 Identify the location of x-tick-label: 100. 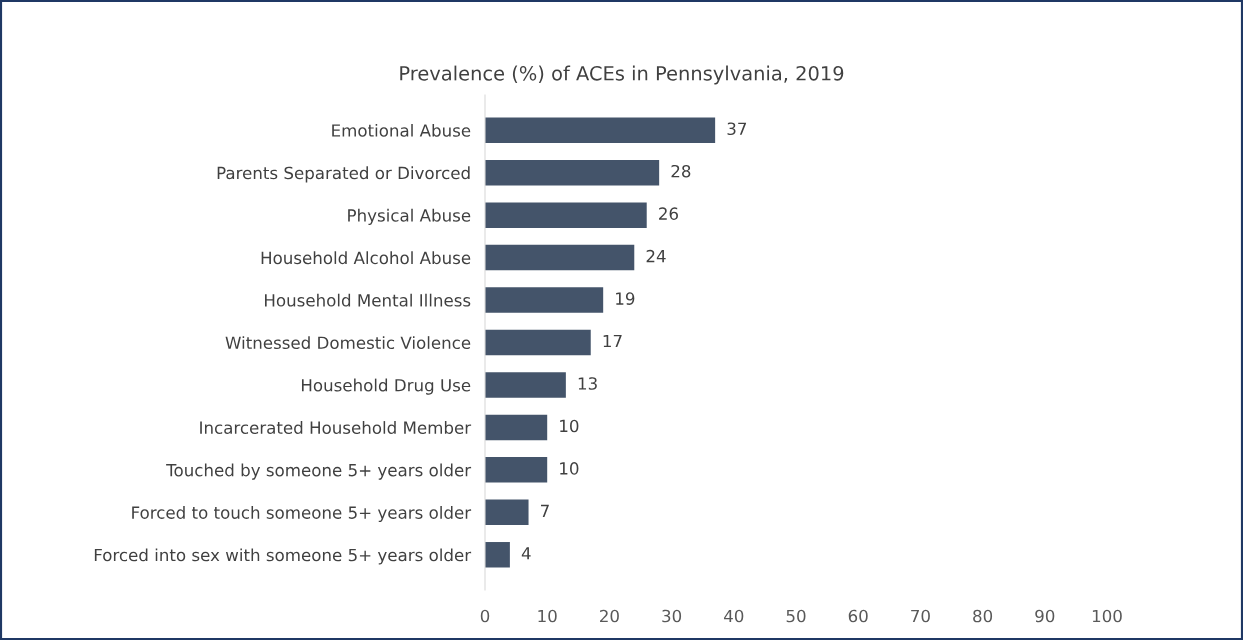
(1107, 616).